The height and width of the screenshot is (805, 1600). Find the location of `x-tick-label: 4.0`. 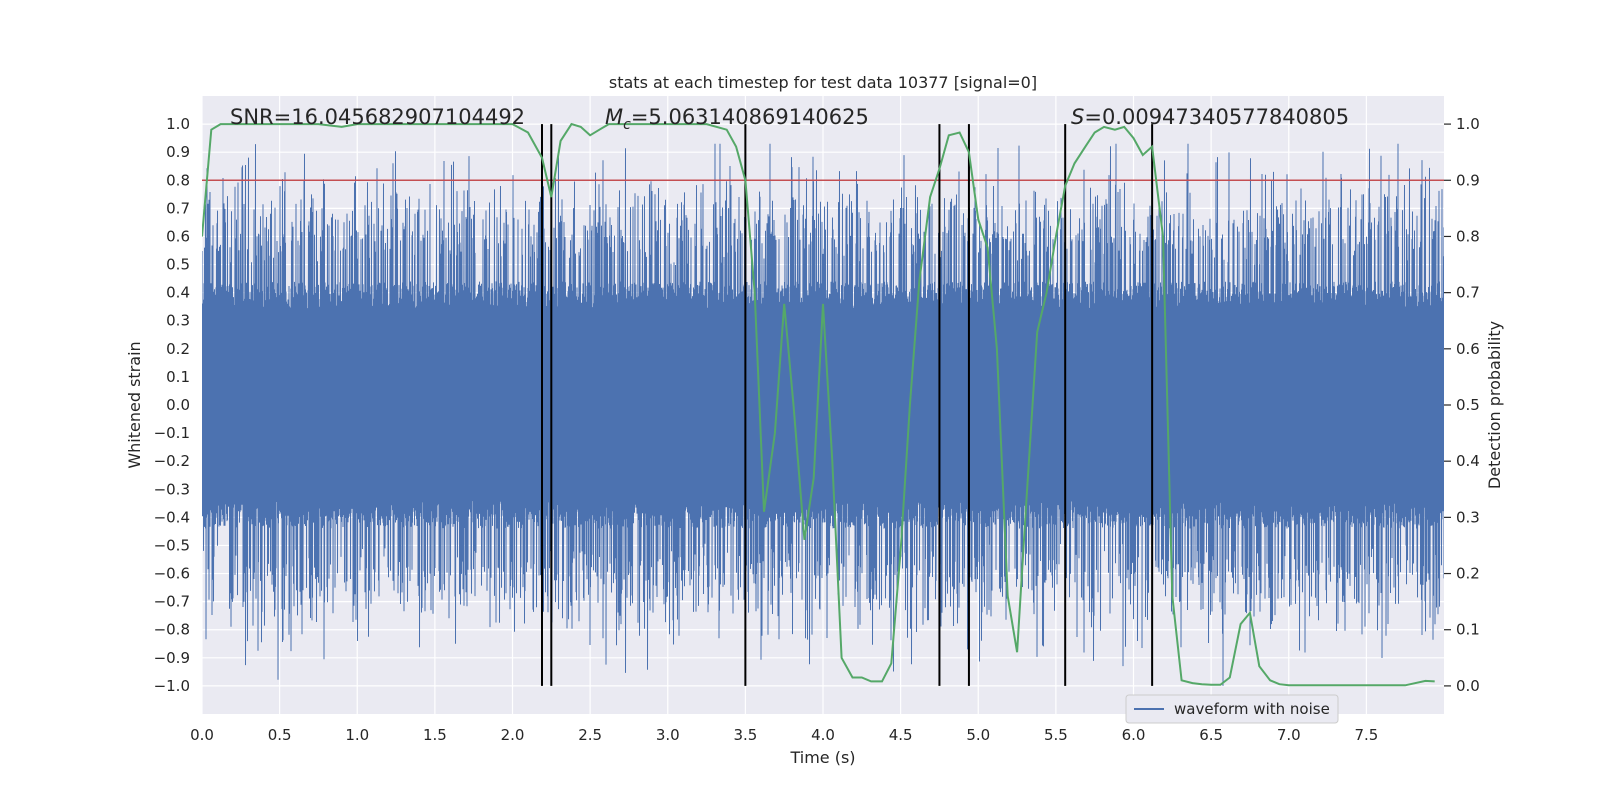

x-tick-label: 4.0 is located at coordinates (823, 735).